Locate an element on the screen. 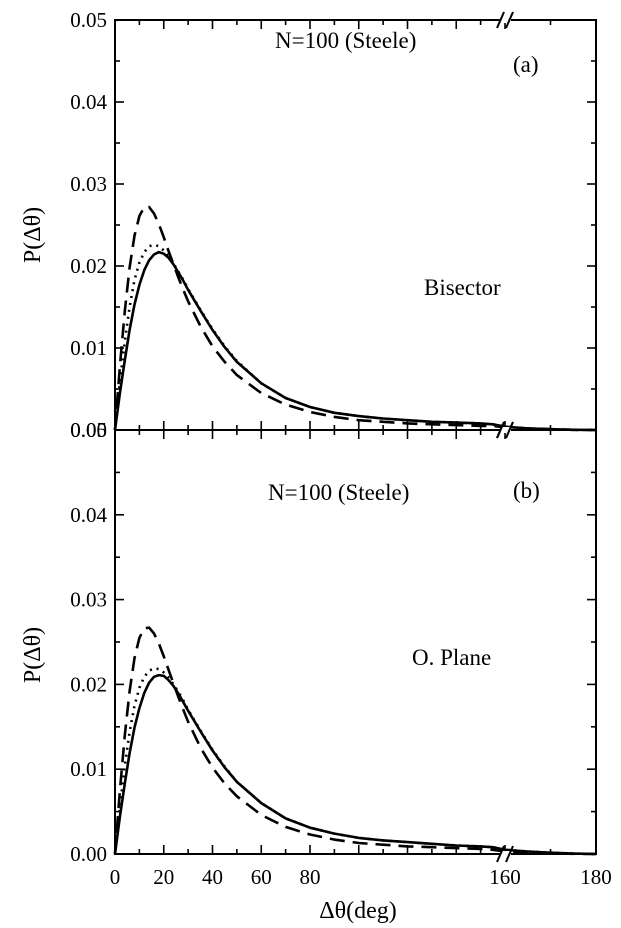 This screenshot has width=621, height=928. panel-b-annotation-top: N=100 (Steele) is located at coordinates (338, 492).